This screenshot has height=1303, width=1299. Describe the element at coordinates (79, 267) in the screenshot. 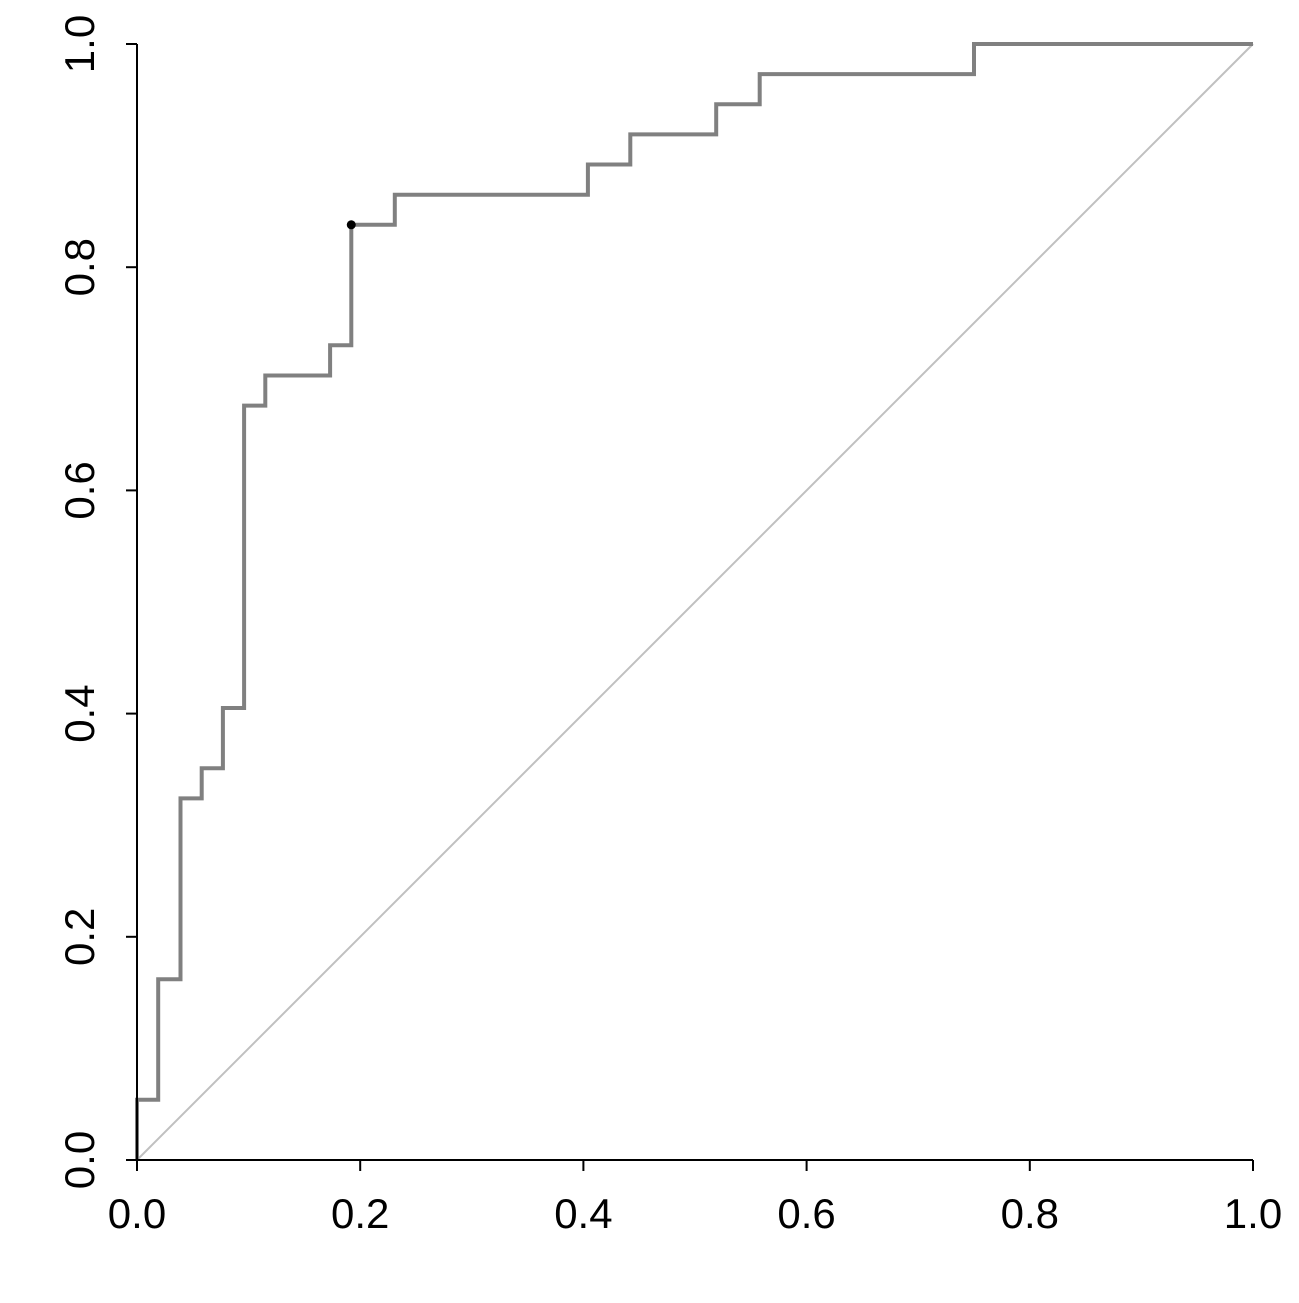

I see `y-tick-label: 0.8` at that location.